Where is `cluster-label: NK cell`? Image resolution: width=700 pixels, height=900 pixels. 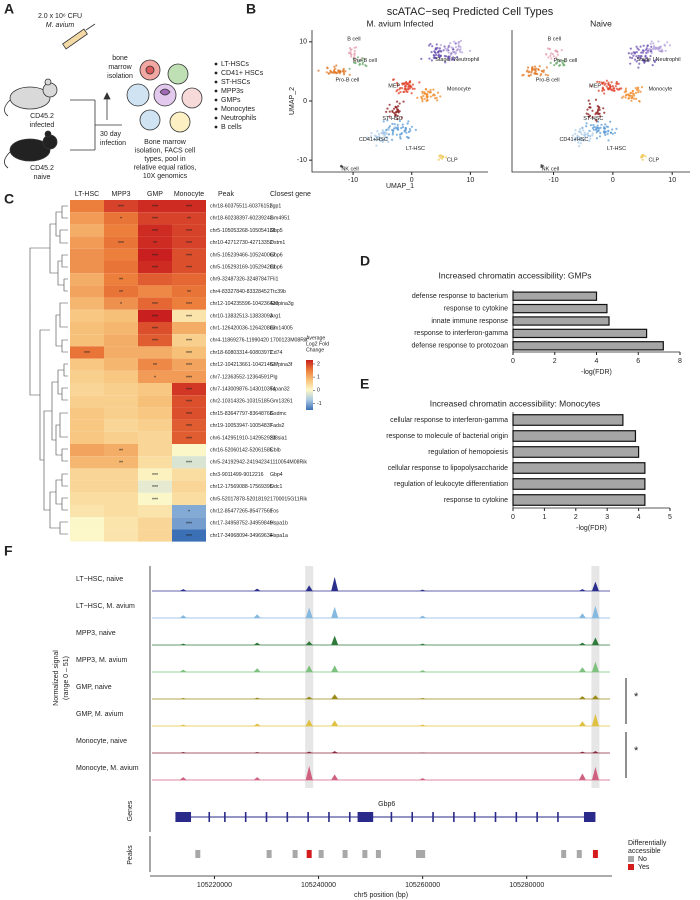
cluster-label: NK cell is located at coordinates (349, 169).